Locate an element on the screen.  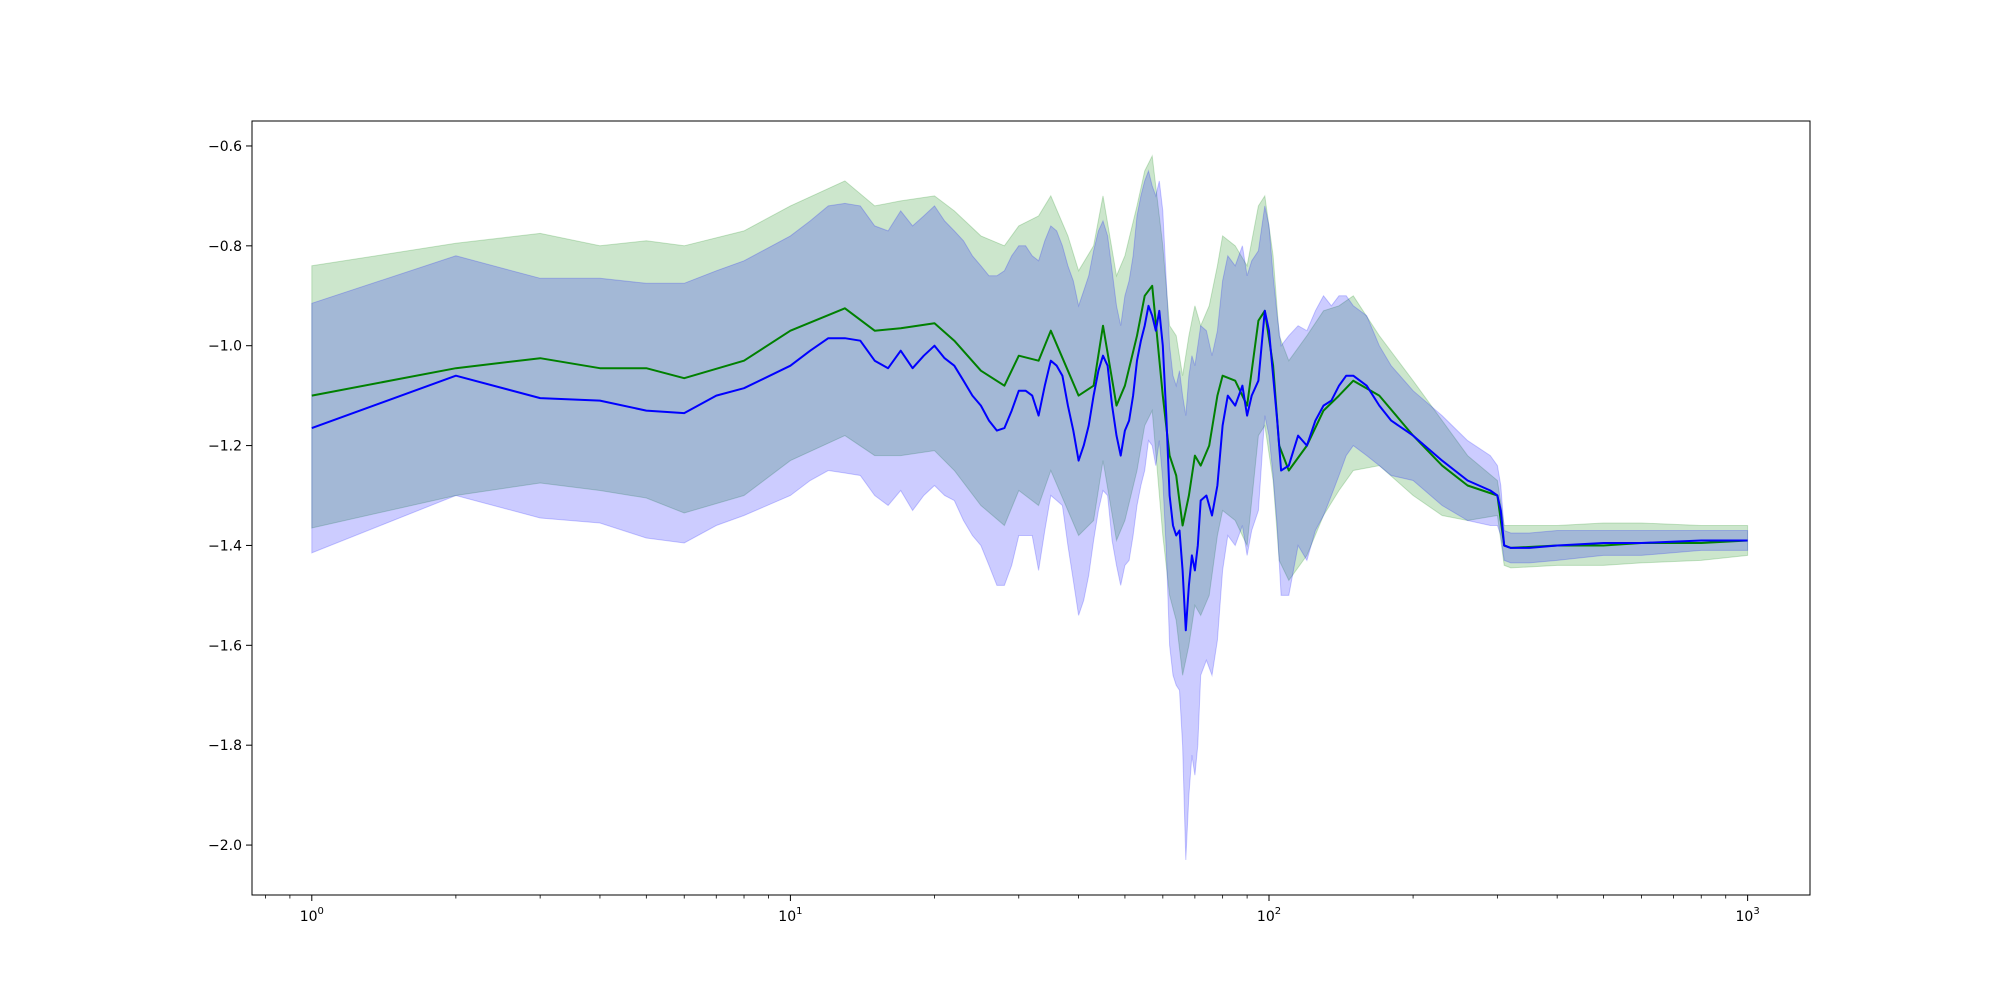
y-tick-label: −2.0 is located at coordinates (225, 846).